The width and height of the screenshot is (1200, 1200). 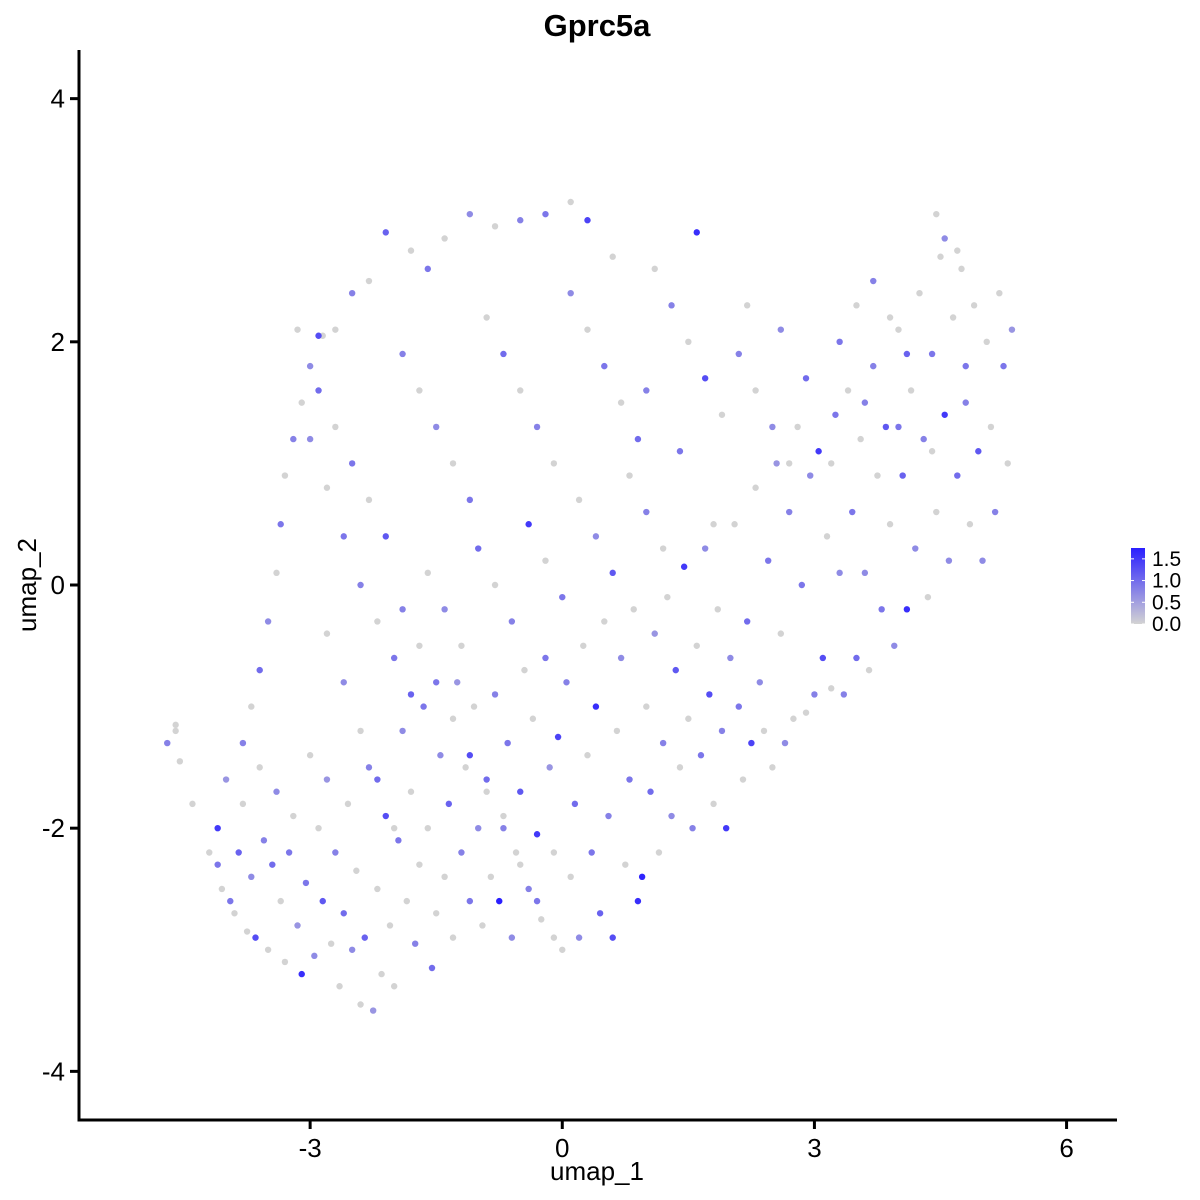 I want to click on y-tick-label: 0, so click(x=58, y=585).